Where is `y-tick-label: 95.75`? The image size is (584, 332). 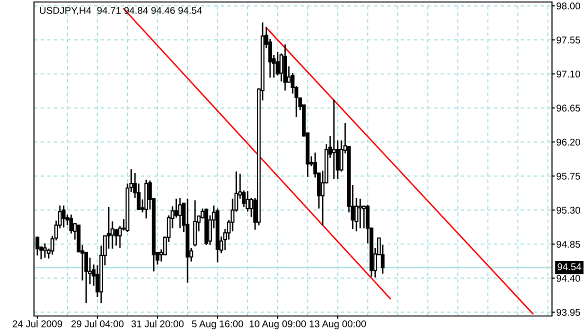 y-tick-label: 95.75 is located at coordinates (568, 176).